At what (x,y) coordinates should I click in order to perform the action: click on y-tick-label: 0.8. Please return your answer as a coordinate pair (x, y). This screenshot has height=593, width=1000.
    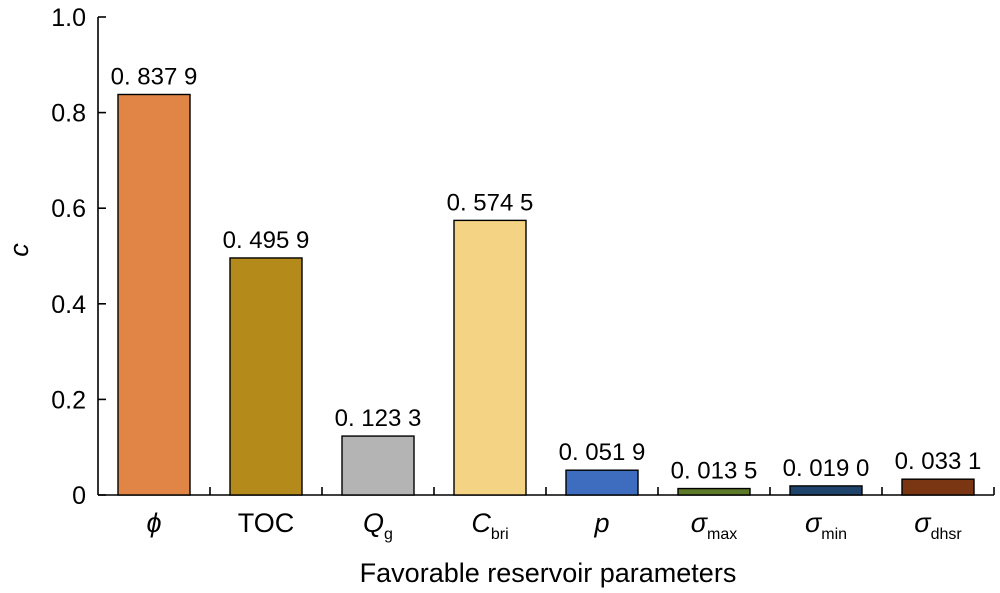
    Looking at the image, I should click on (68, 114).